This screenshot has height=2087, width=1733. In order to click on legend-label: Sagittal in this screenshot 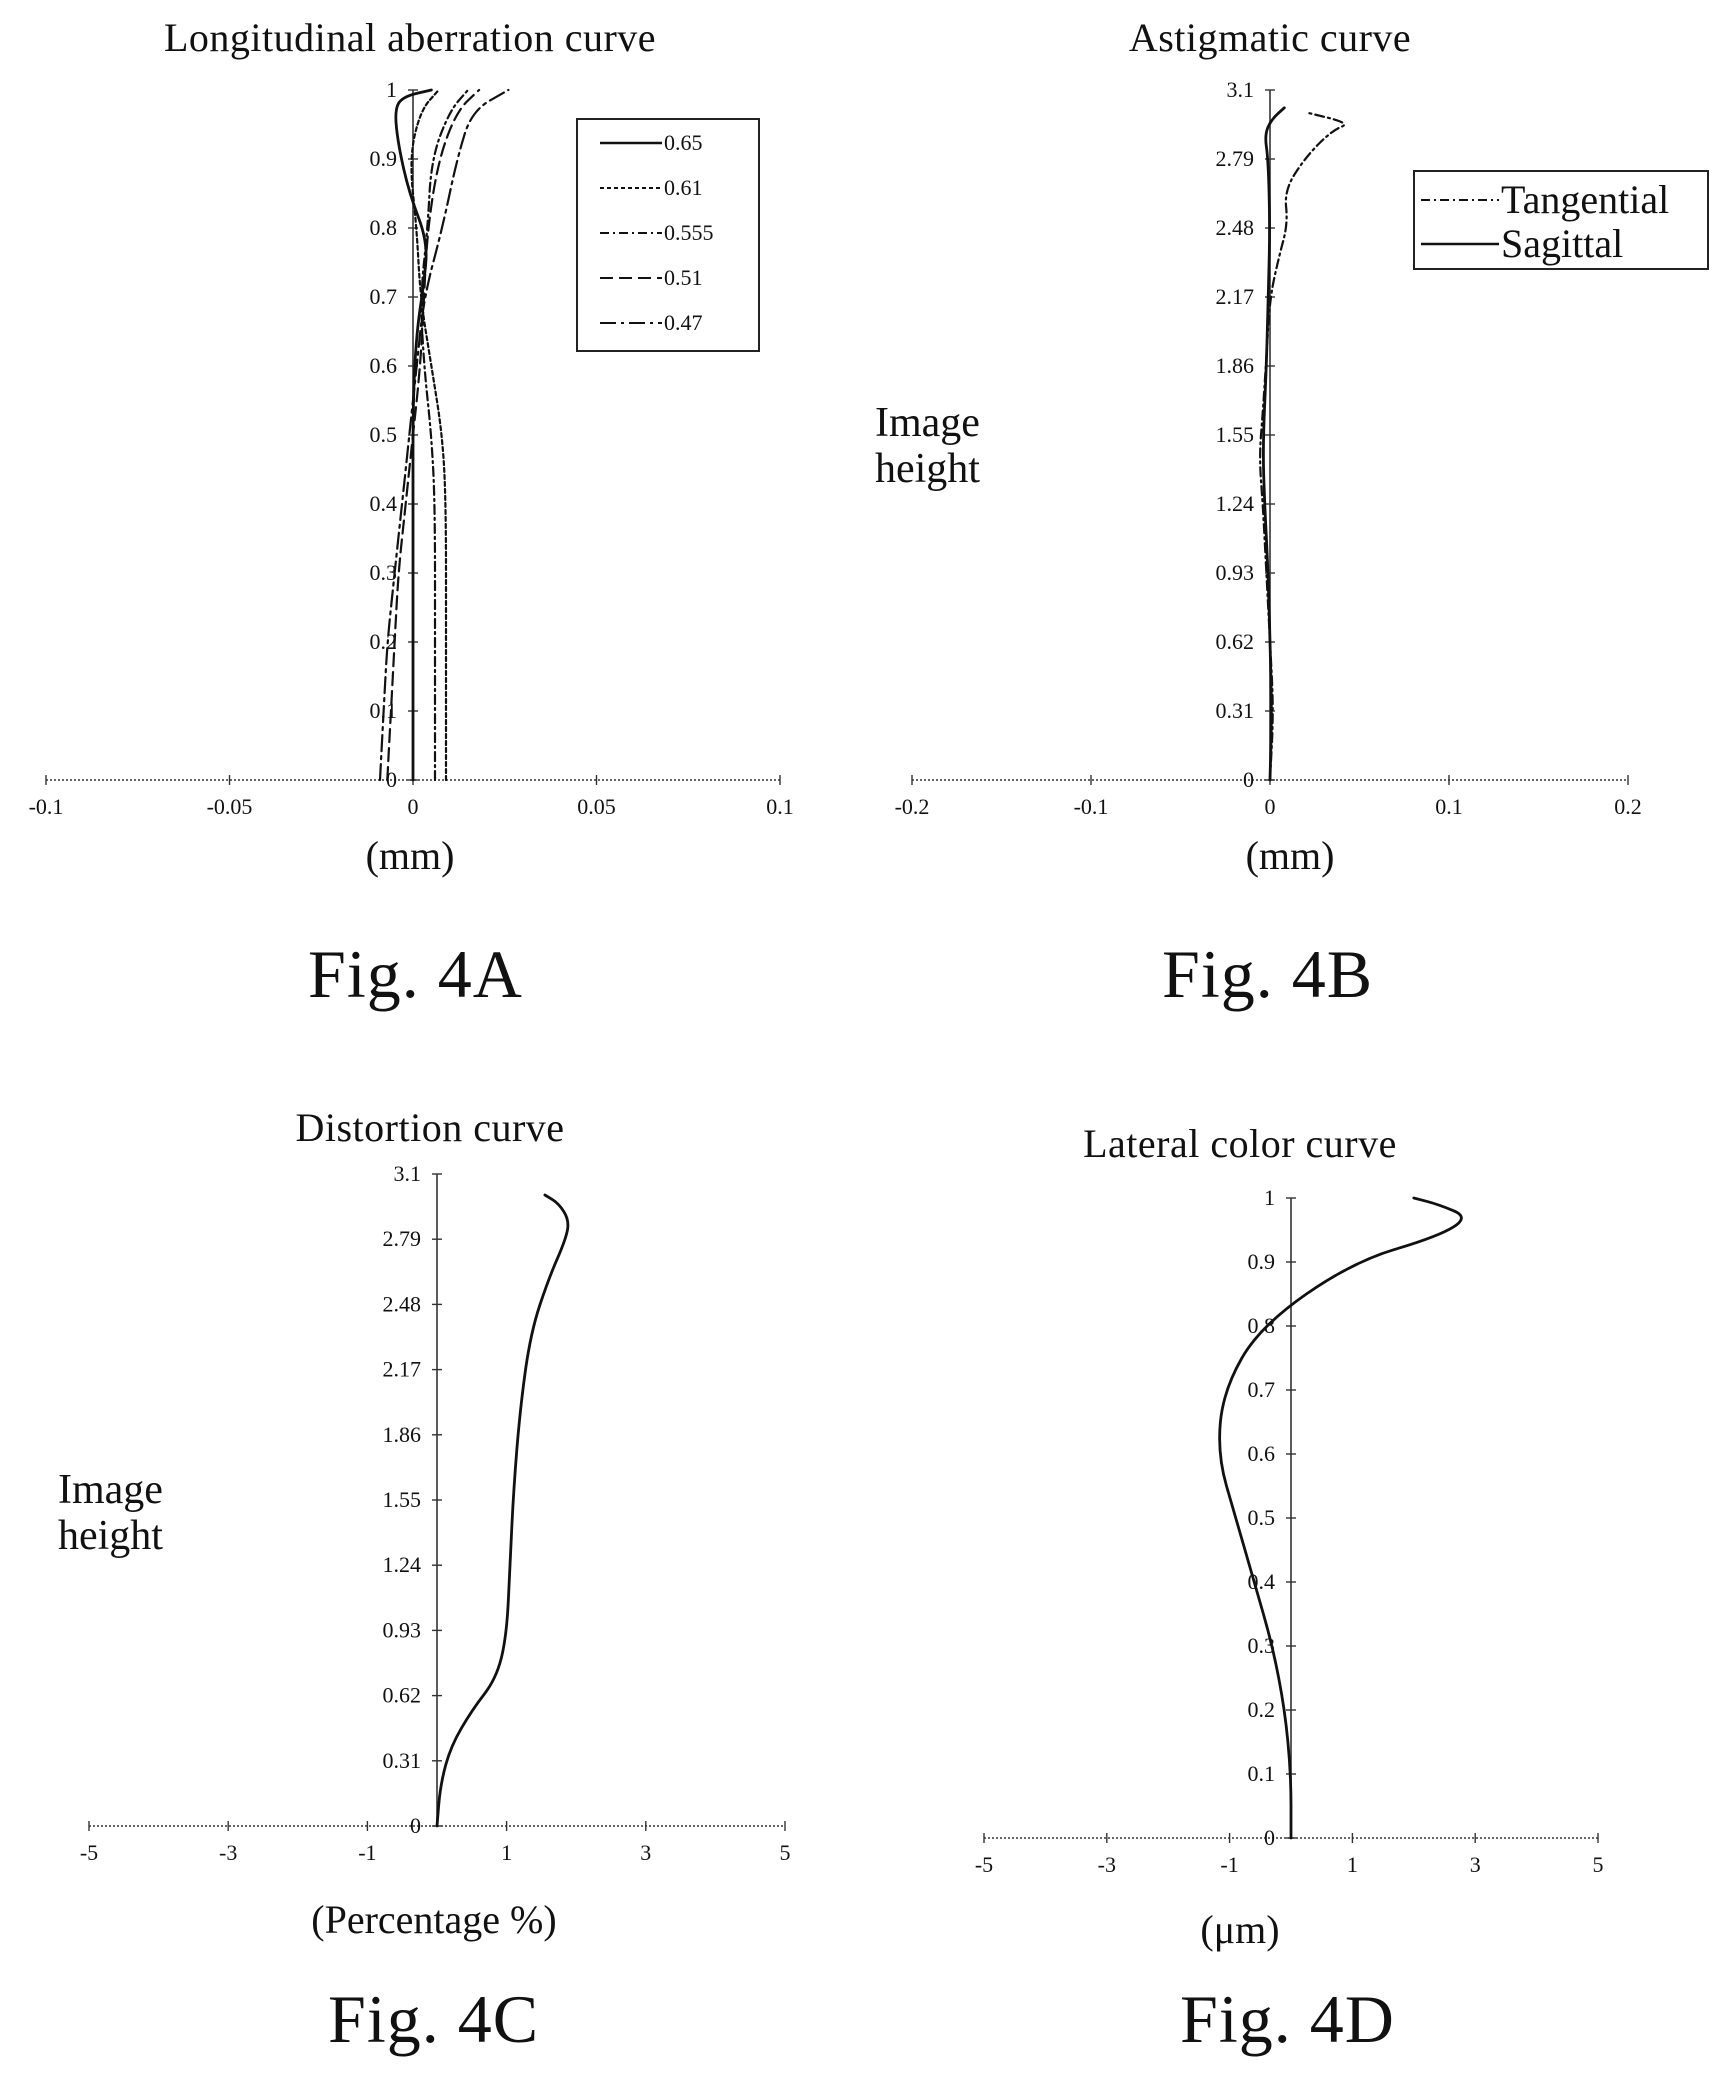, I will do `click(1562, 243)`.